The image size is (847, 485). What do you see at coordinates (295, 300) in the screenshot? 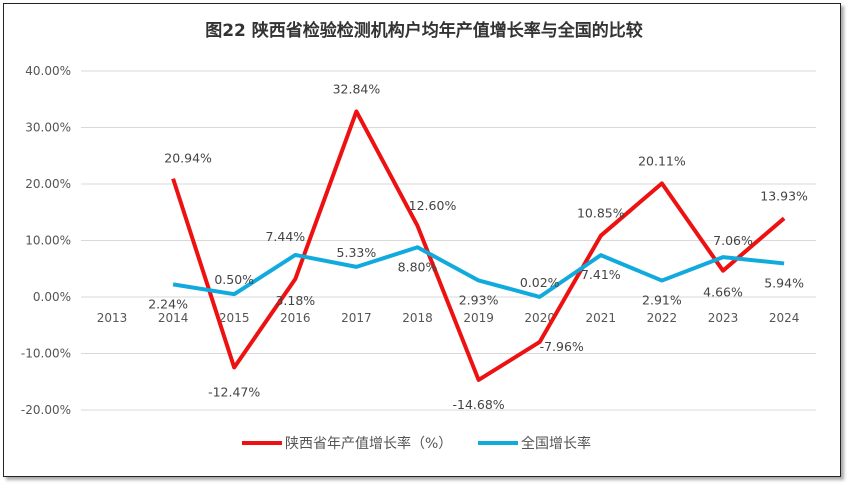
I see `data-label: 3.18%` at bounding box center [295, 300].